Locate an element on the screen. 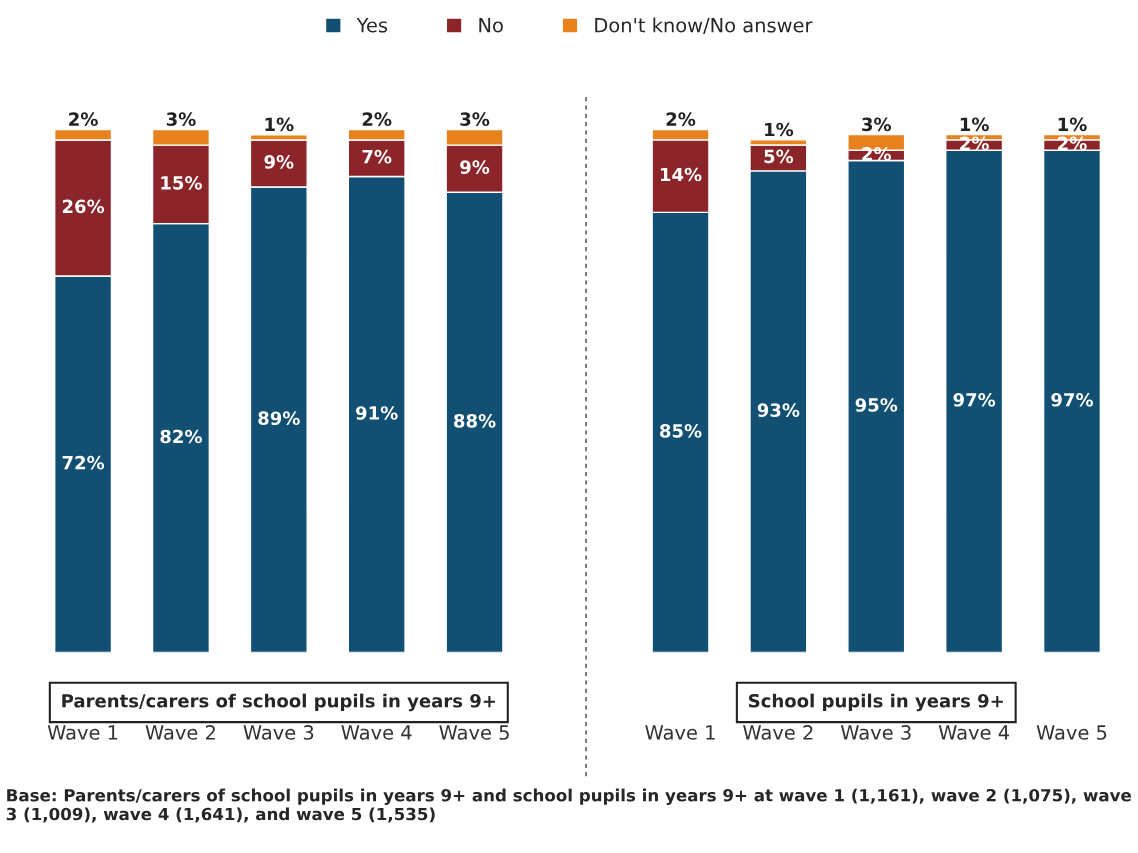 This screenshot has height=853, width=1138. data-label: 26% is located at coordinates (83, 206).